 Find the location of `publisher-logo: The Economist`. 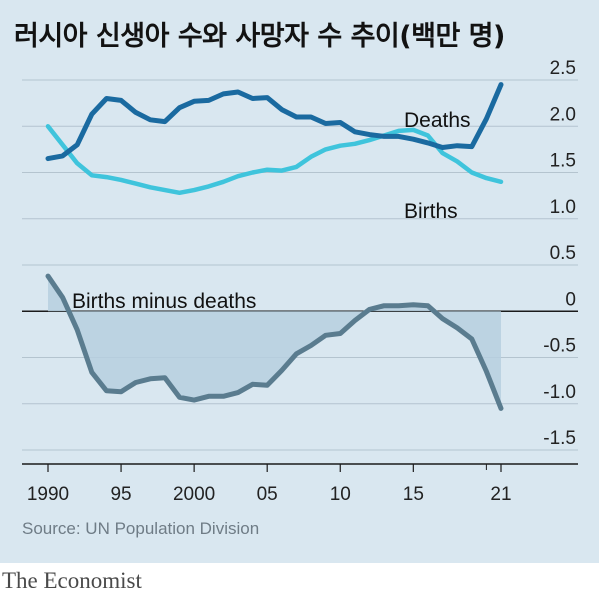

publisher-logo: The Economist is located at coordinates (72, 580).